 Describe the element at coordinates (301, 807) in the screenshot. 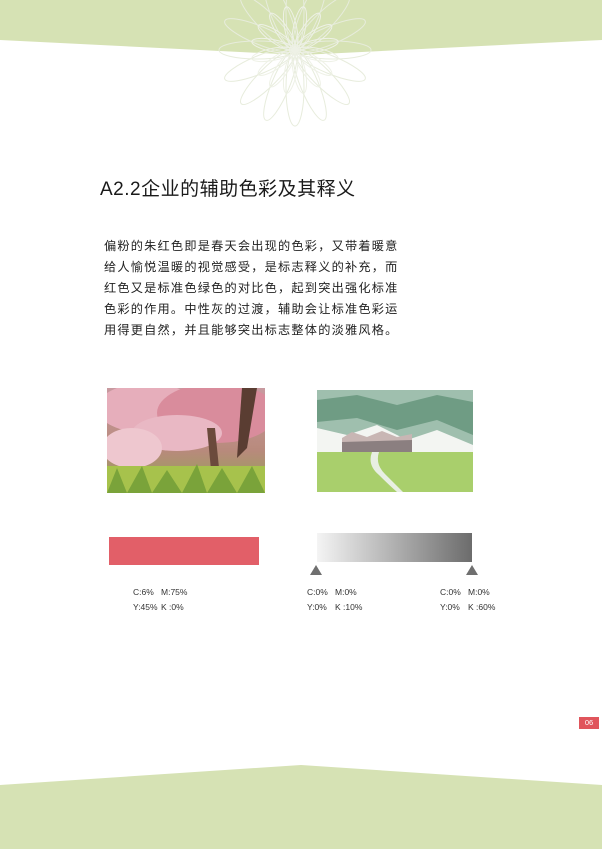

I see `bottom-decorative-band` at that location.